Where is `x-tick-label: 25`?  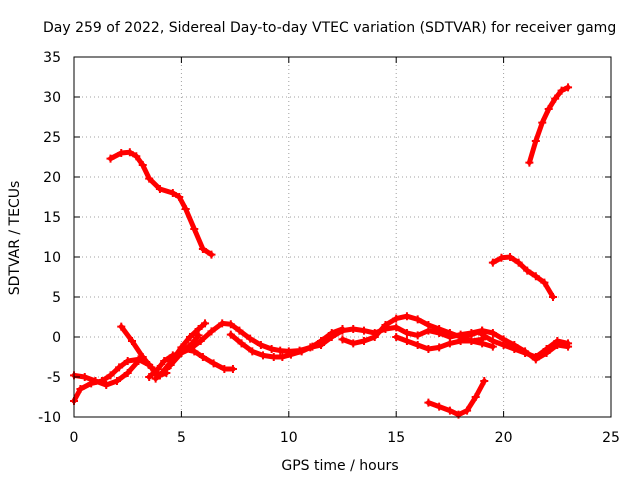 x-tick-label: 25 is located at coordinates (611, 438).